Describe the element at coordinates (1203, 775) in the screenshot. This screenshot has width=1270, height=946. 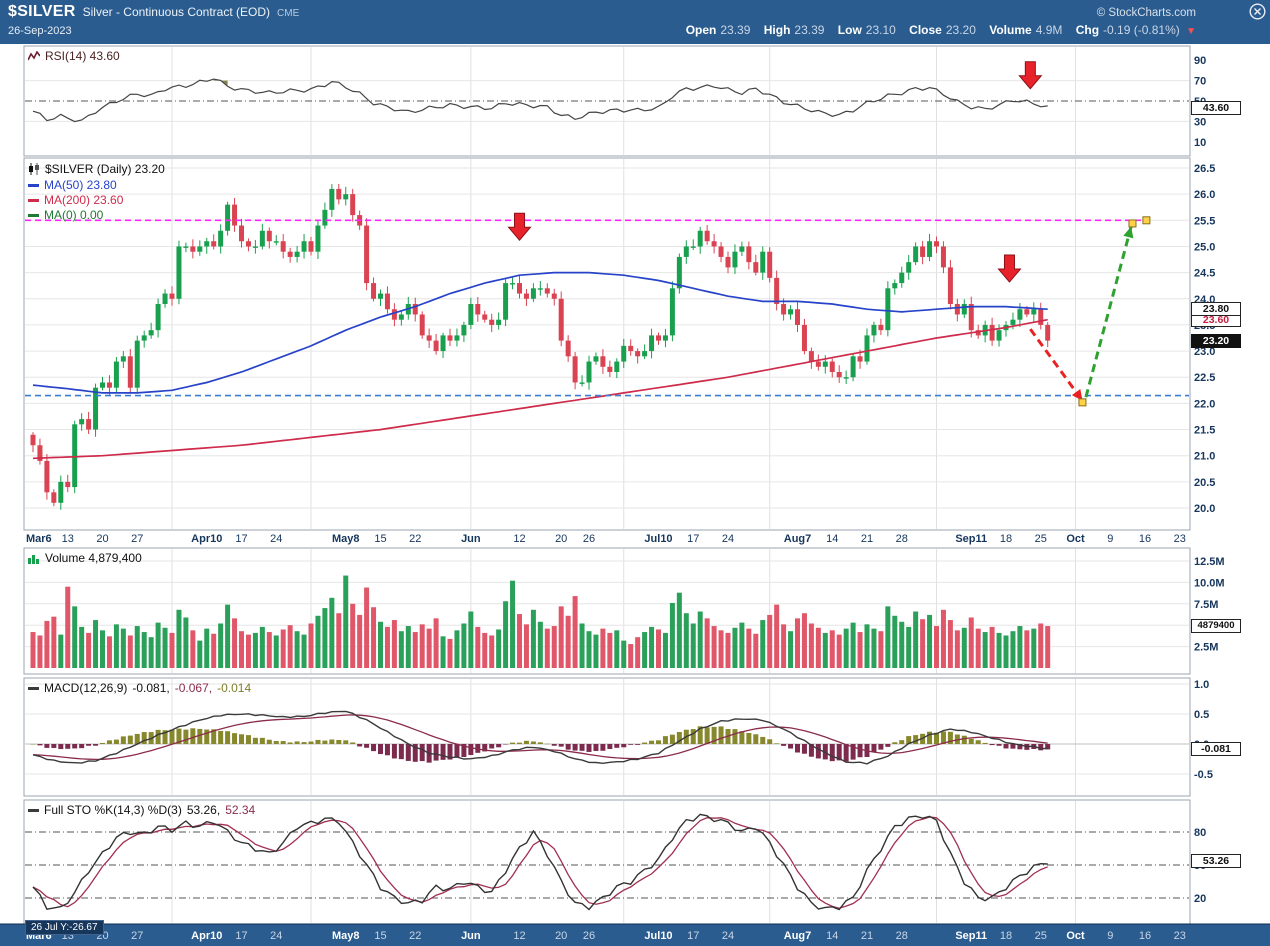
I see `macd-axis-tick: -0.5` at that location.